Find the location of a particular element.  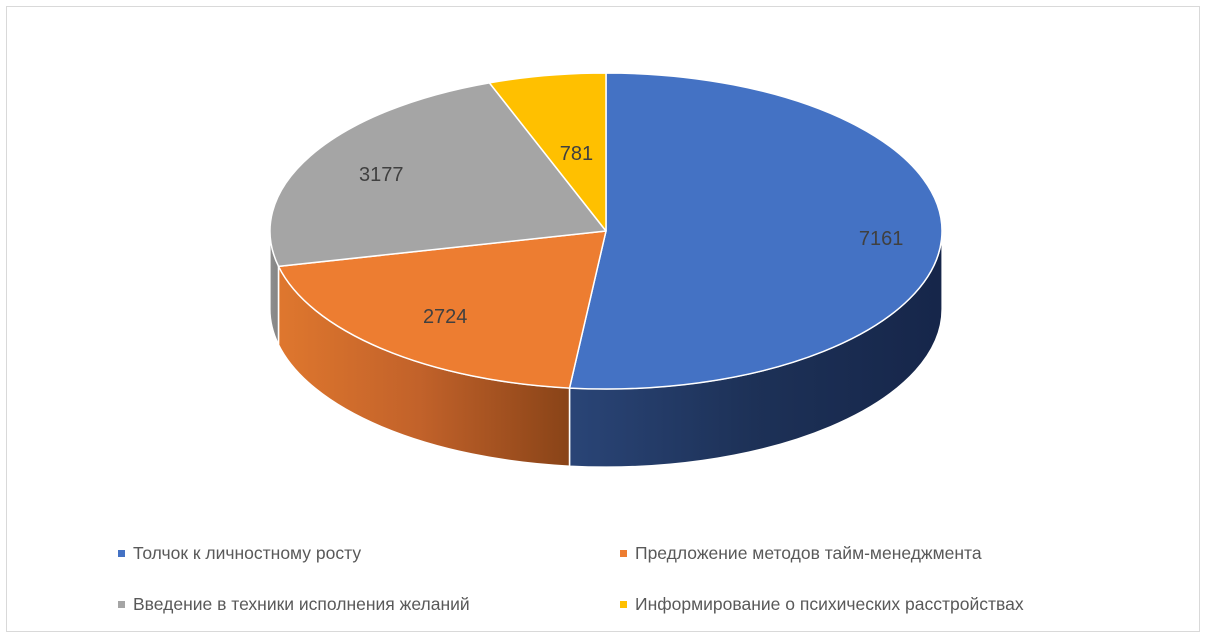

slice-mental-disorders is located at coordinates (547, 152).